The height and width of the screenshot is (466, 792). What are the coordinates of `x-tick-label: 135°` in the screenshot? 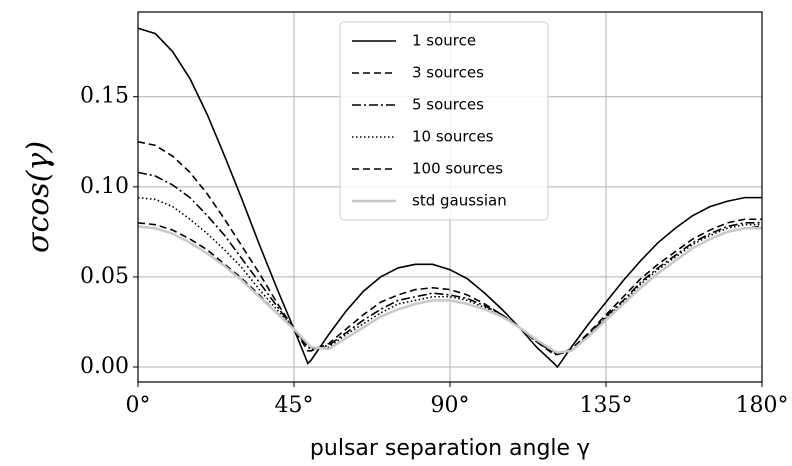 It's located at (606, 405).